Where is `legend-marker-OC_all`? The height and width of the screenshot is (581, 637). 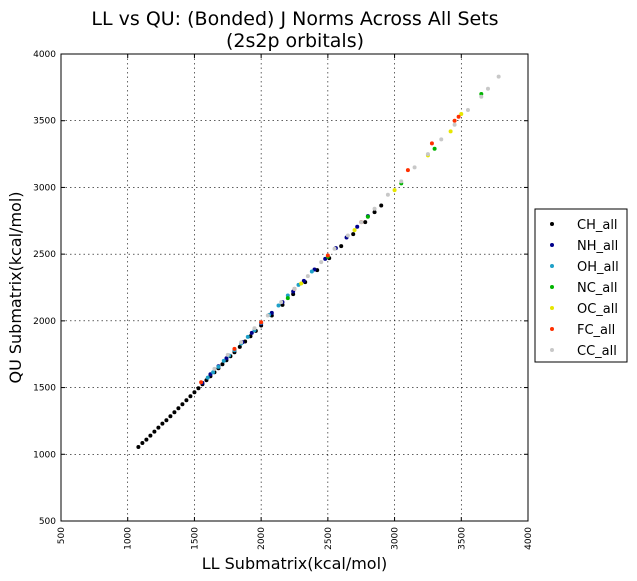
legend-marker-OC_all is located at coordinates (552, 308).